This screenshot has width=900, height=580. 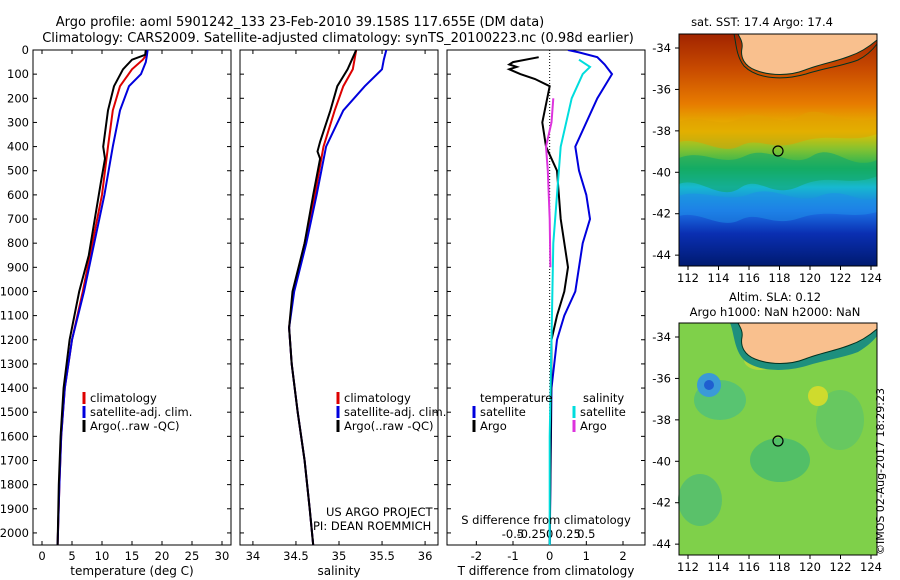 I want to click on lon-tick-label: 120, so click(x=810, y=278).